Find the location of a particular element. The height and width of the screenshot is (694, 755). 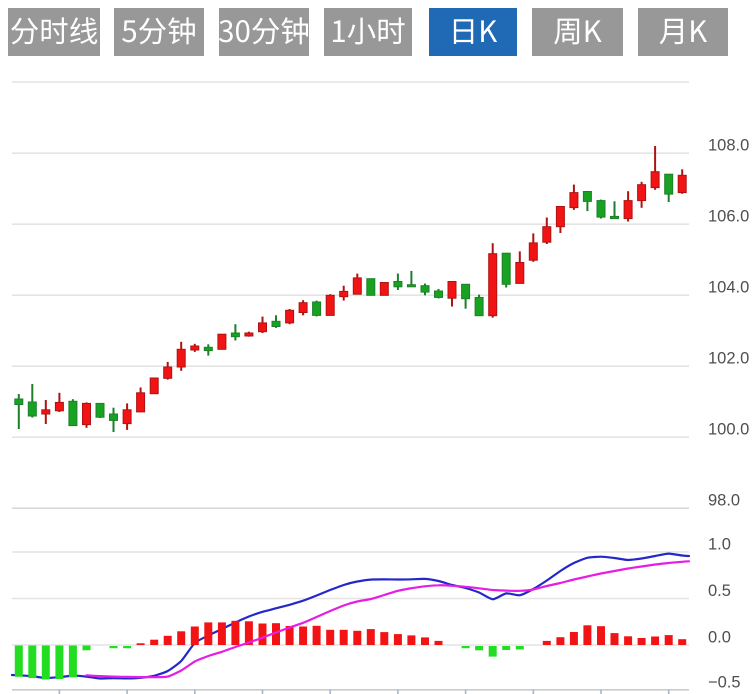

svg-text: 0.5 is located at coordinates (719, 591).